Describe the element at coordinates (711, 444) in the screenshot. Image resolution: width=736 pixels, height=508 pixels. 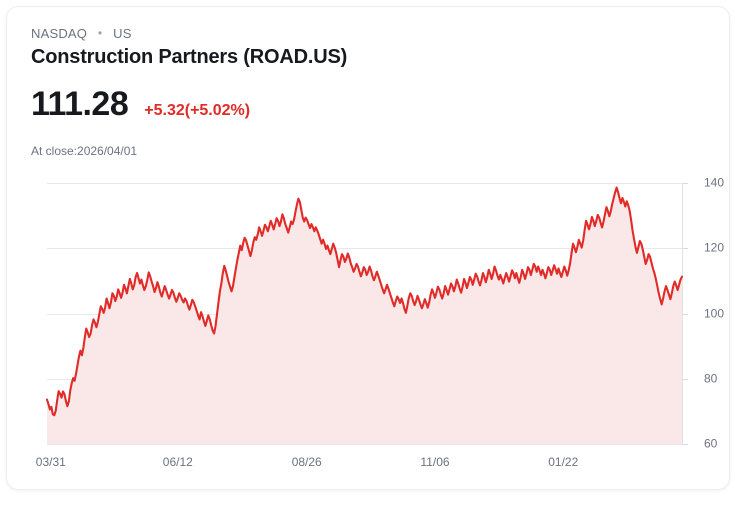
I see `y-axis-tick-label: 60` at that location.